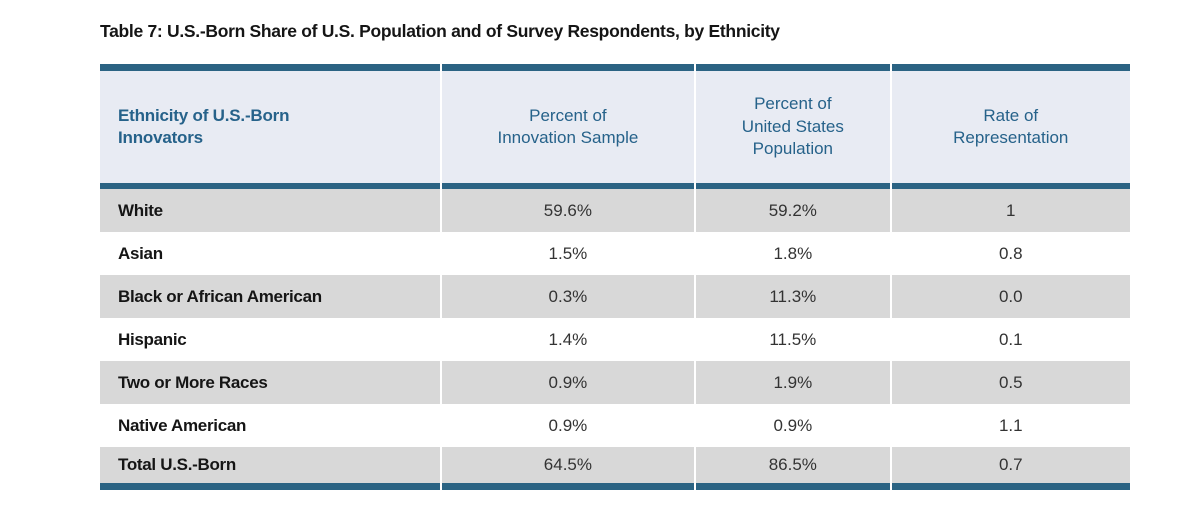 Image resolution: width=1179 pixels, height=511 pixels. I want to click on row-label: Black or African American, so click(270, 296).